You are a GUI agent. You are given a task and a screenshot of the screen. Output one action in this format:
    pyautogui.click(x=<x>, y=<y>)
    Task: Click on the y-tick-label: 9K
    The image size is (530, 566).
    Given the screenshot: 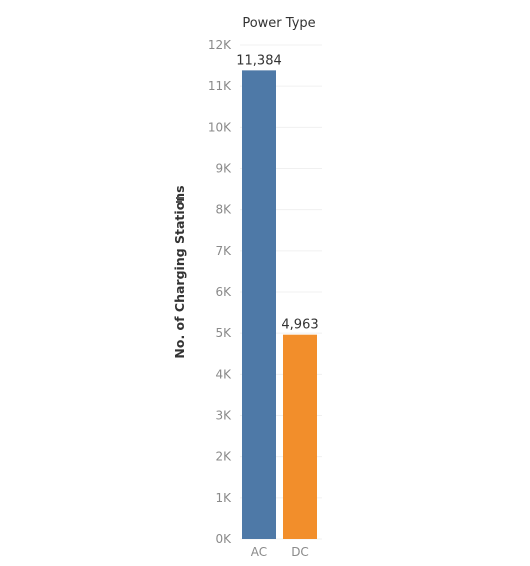 What is the action you would take?
    pyautogui.click(x=223, y=169)
    